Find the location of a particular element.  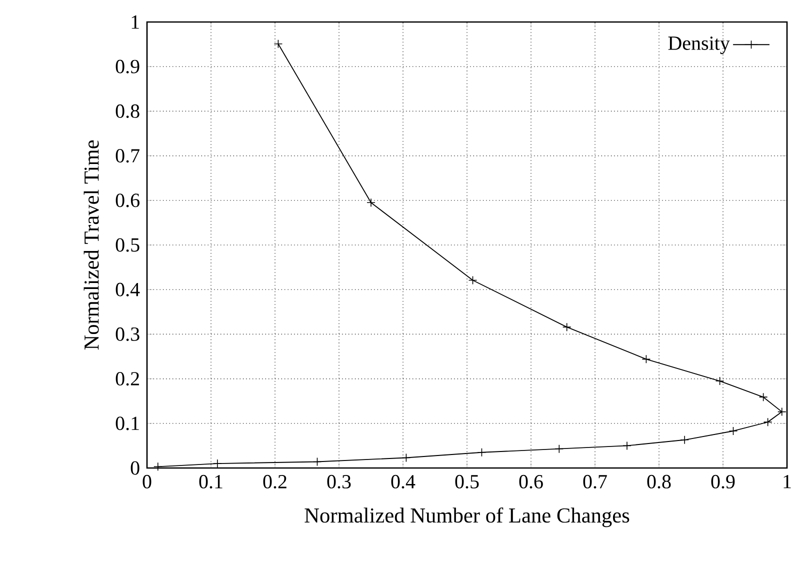

legend-label: Density is located at coordinates (699, 45).